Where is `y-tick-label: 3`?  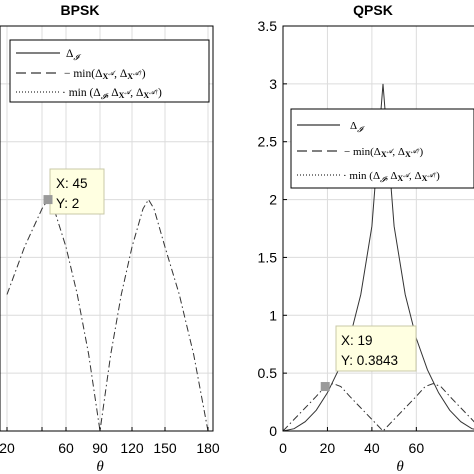
y-tick-label: 3 is located at coordinates (273, 84).